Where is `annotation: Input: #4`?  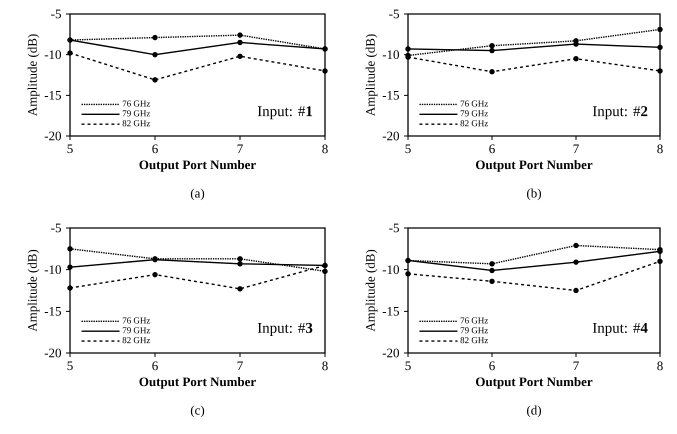 annotation: Input: #4 is located at coordinates (620, 329).